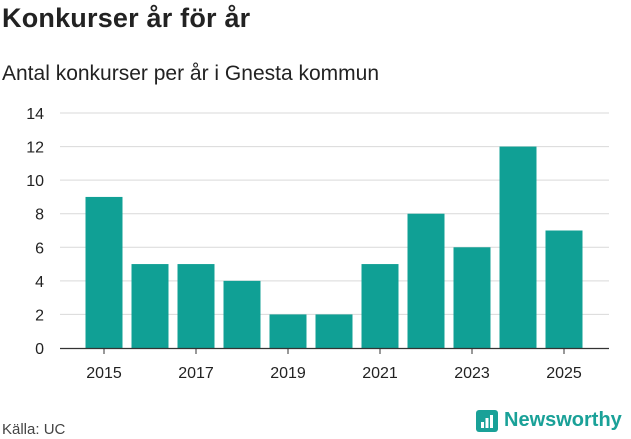 Image resolution: width=631 pixels, height=439 pixels. What do you see at coordinates (288, 331) in the screenshot?
I see `bar-2019` at bounding box center [288, 331].